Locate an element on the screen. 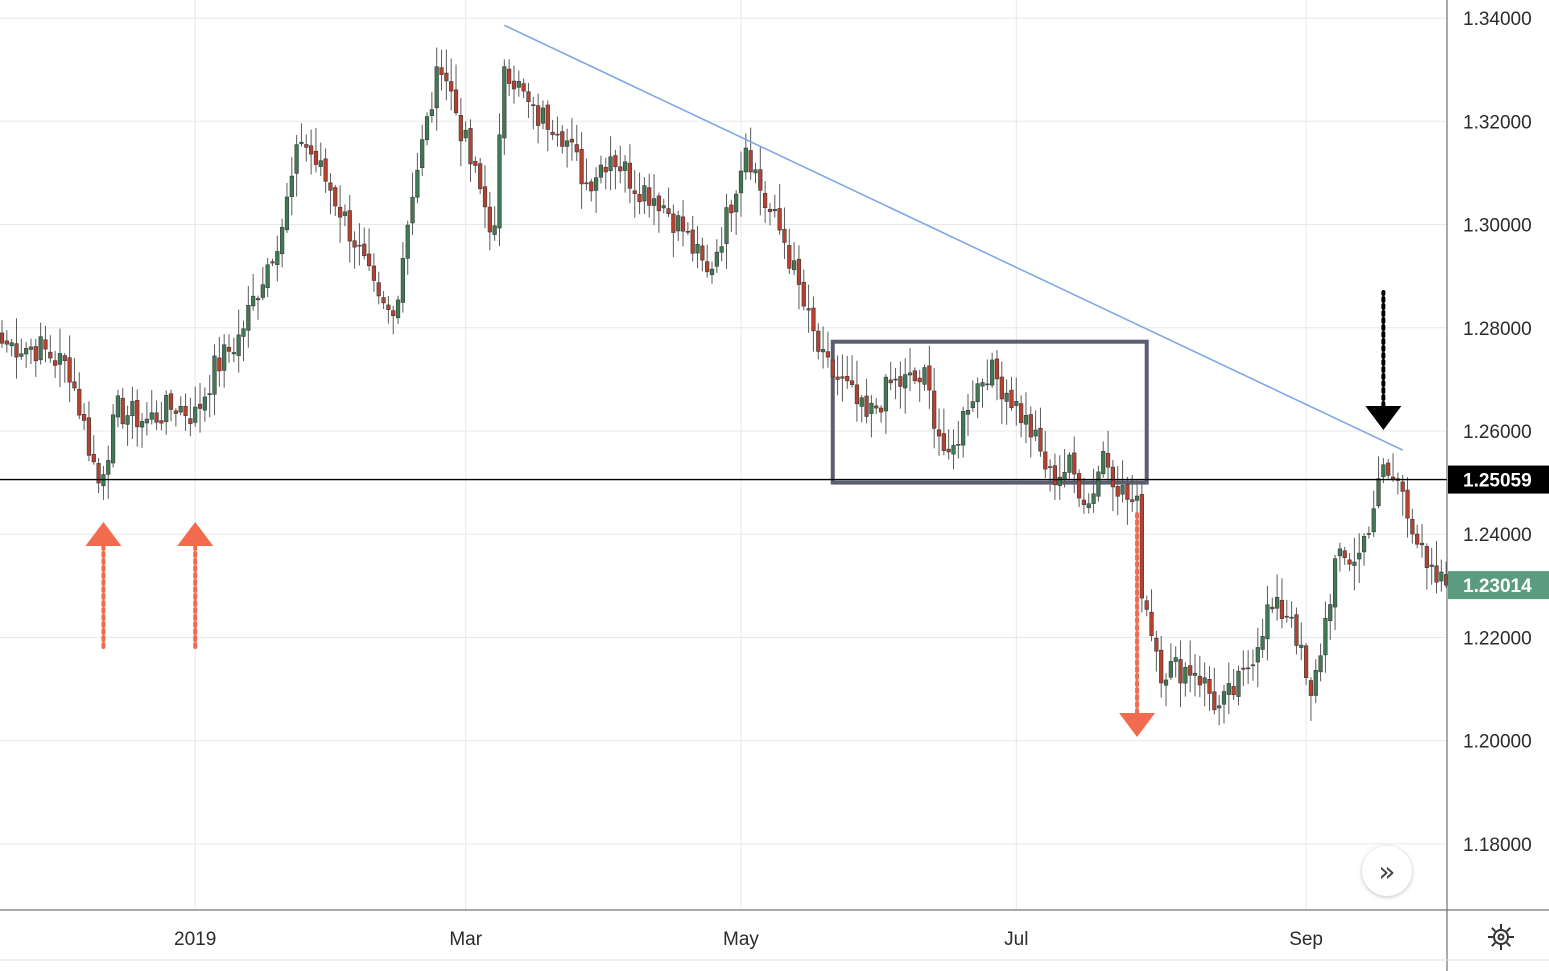 The height and width of the screenshot is (971, 1549). gear-icon is located at coordinates (1501, 937).